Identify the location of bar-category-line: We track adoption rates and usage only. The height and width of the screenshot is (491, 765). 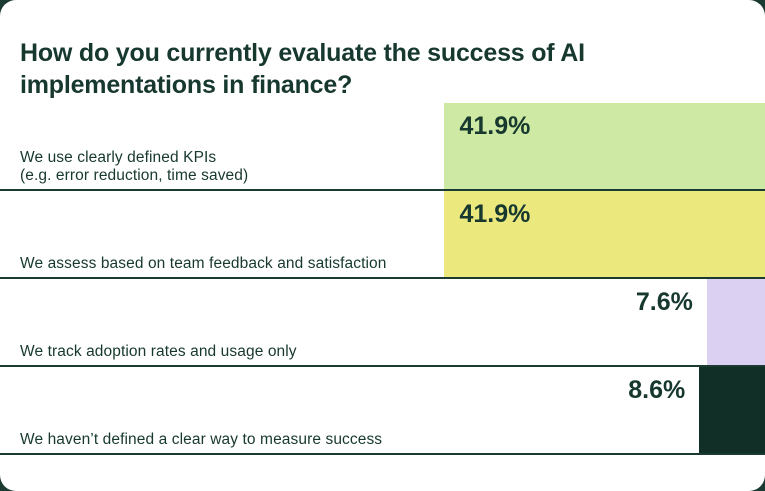
(158, 351).